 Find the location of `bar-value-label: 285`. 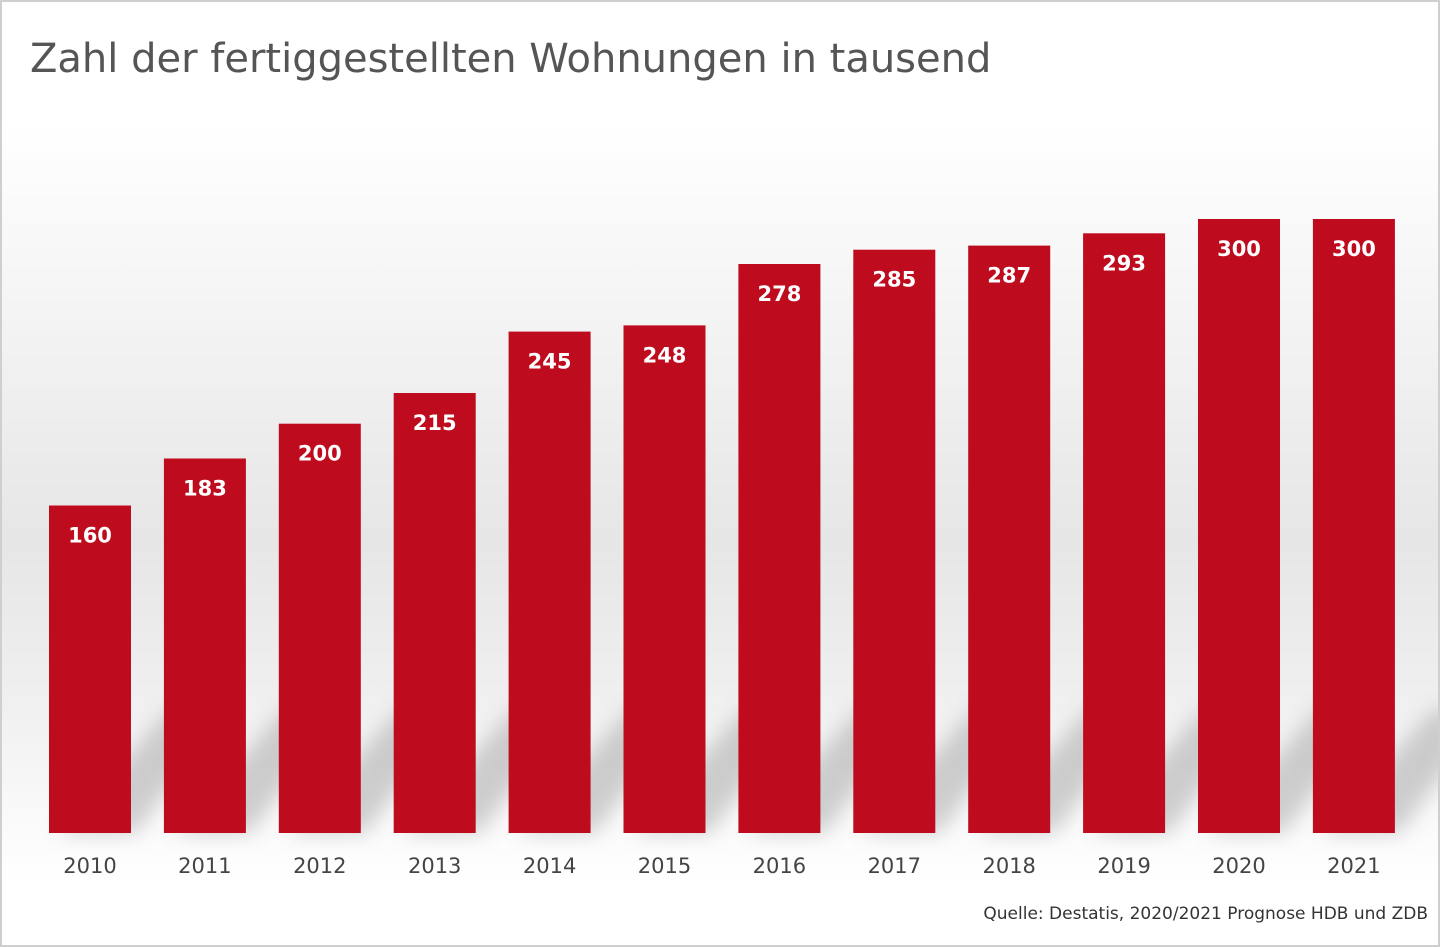

bar-value-label: 285 is located at coordinates (894, 280).